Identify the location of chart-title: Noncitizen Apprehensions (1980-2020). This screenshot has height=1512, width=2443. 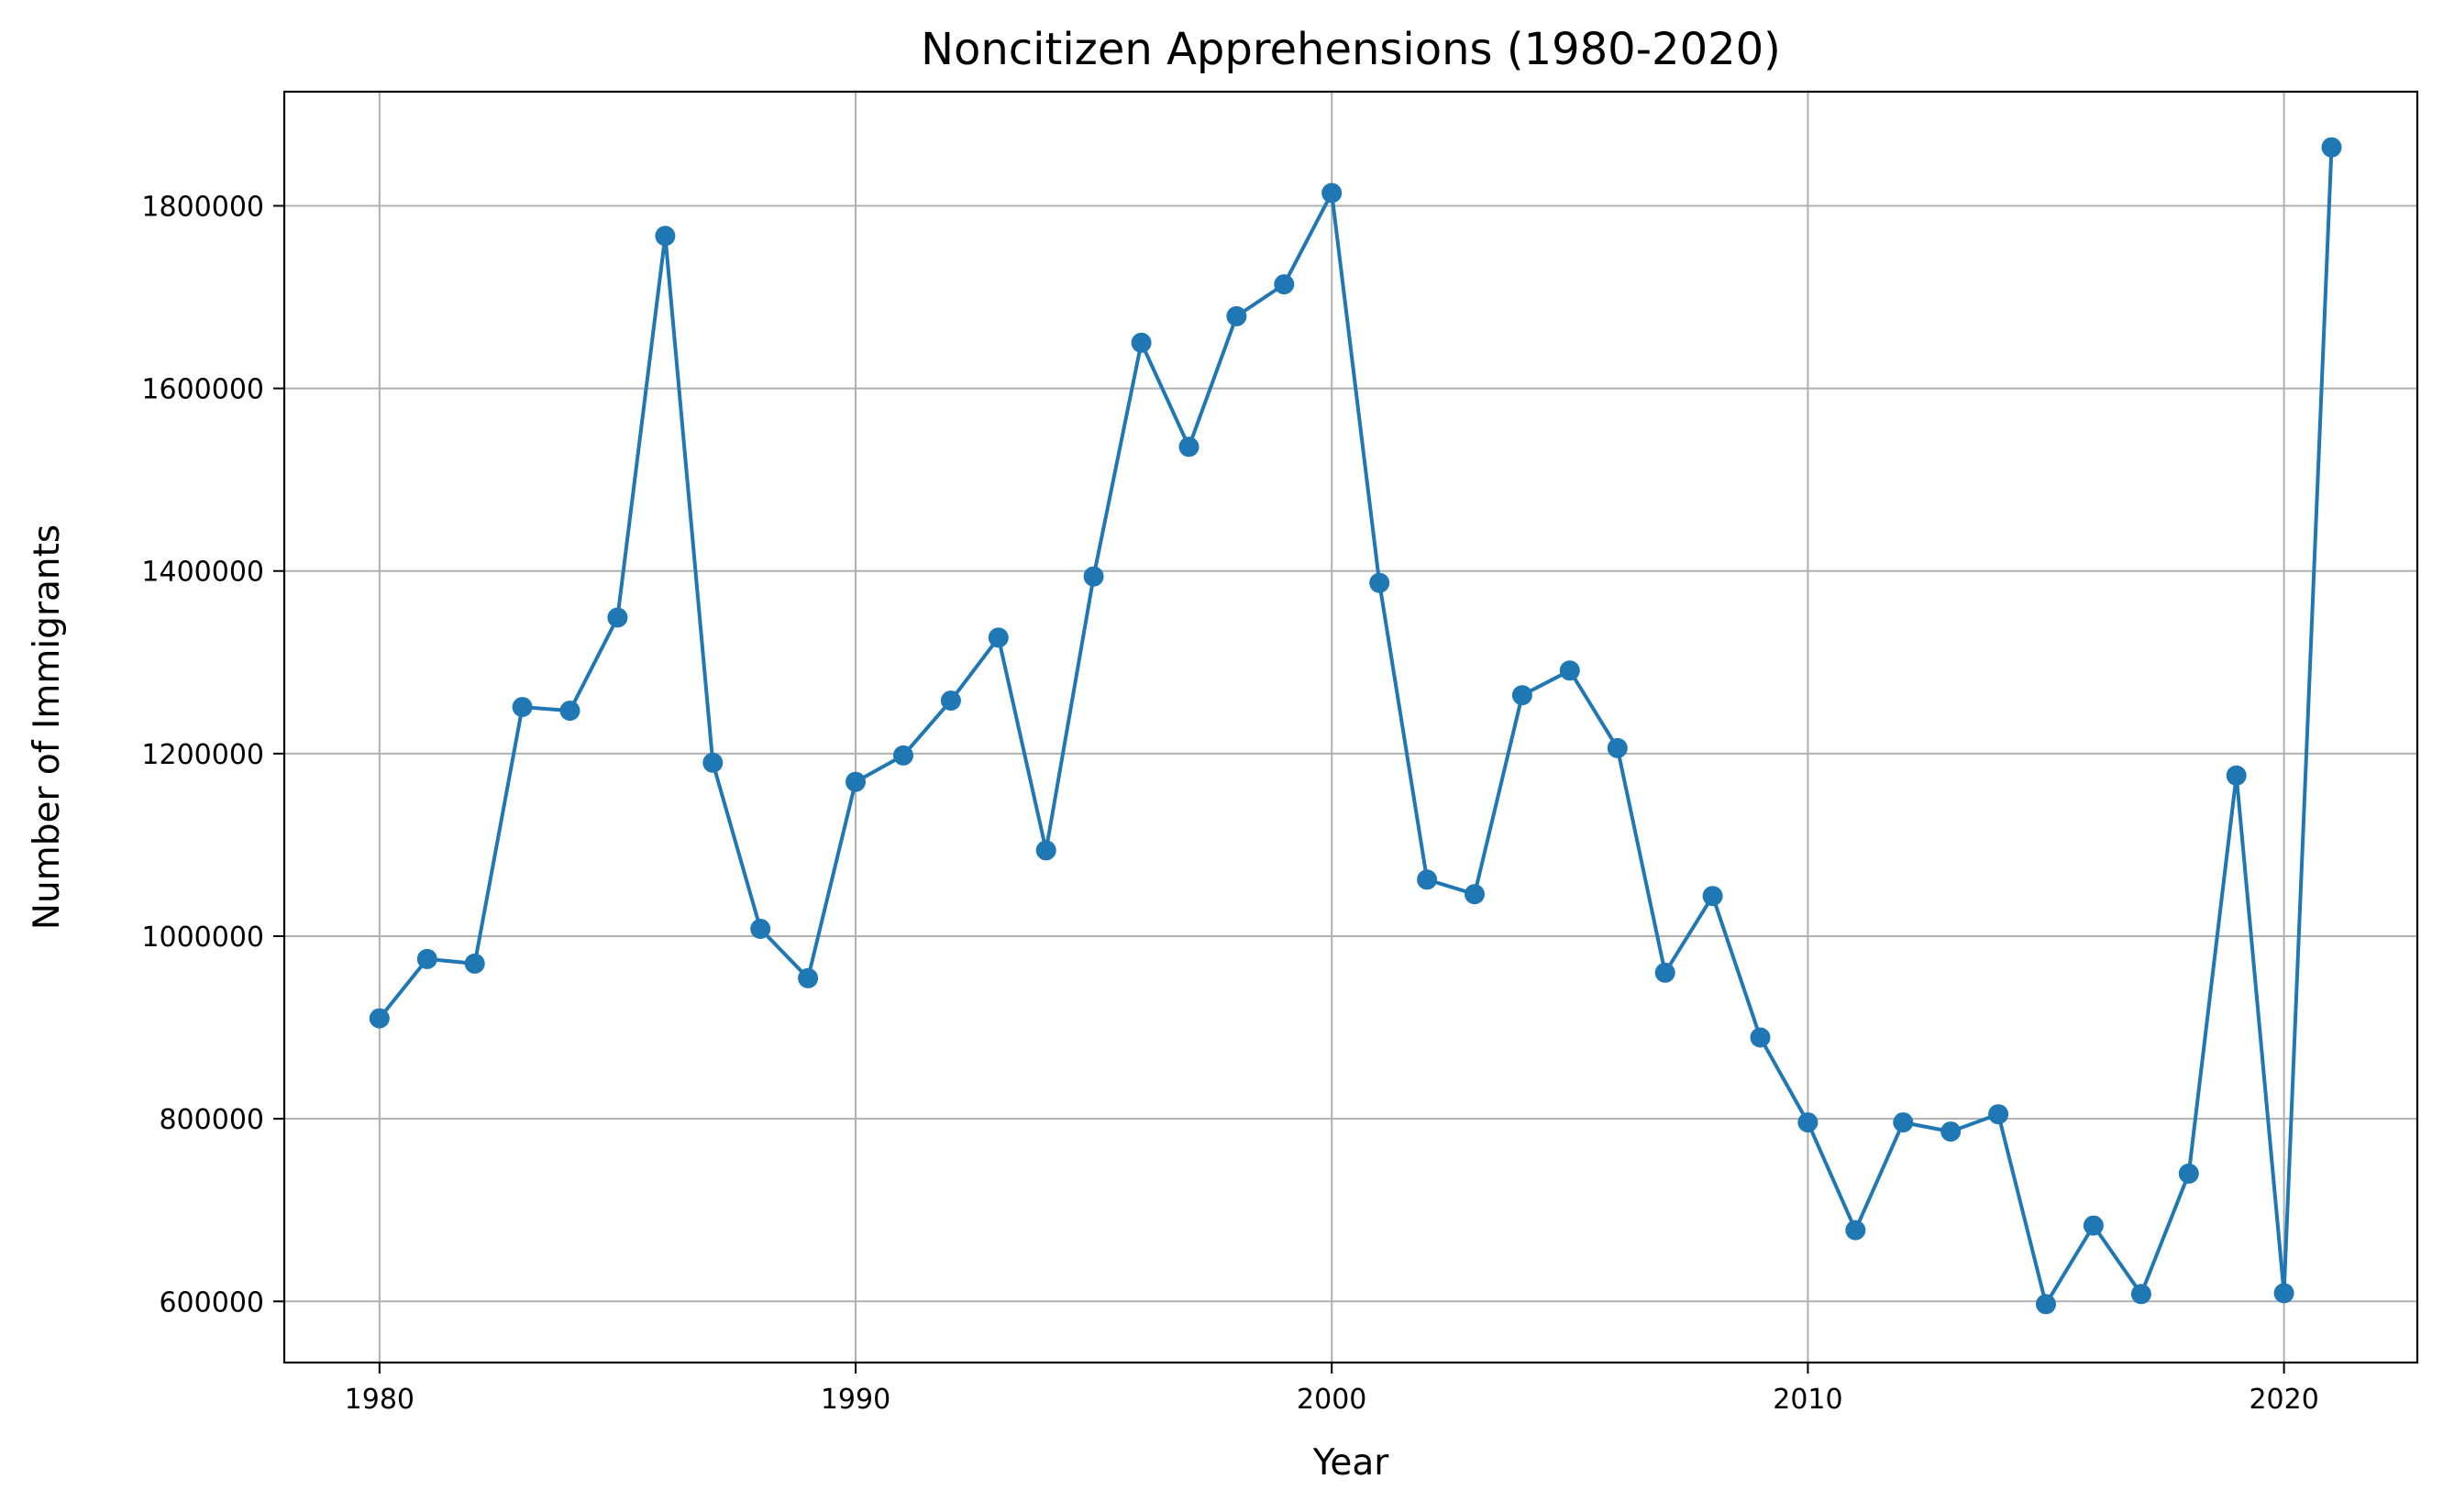
(1351, 49).